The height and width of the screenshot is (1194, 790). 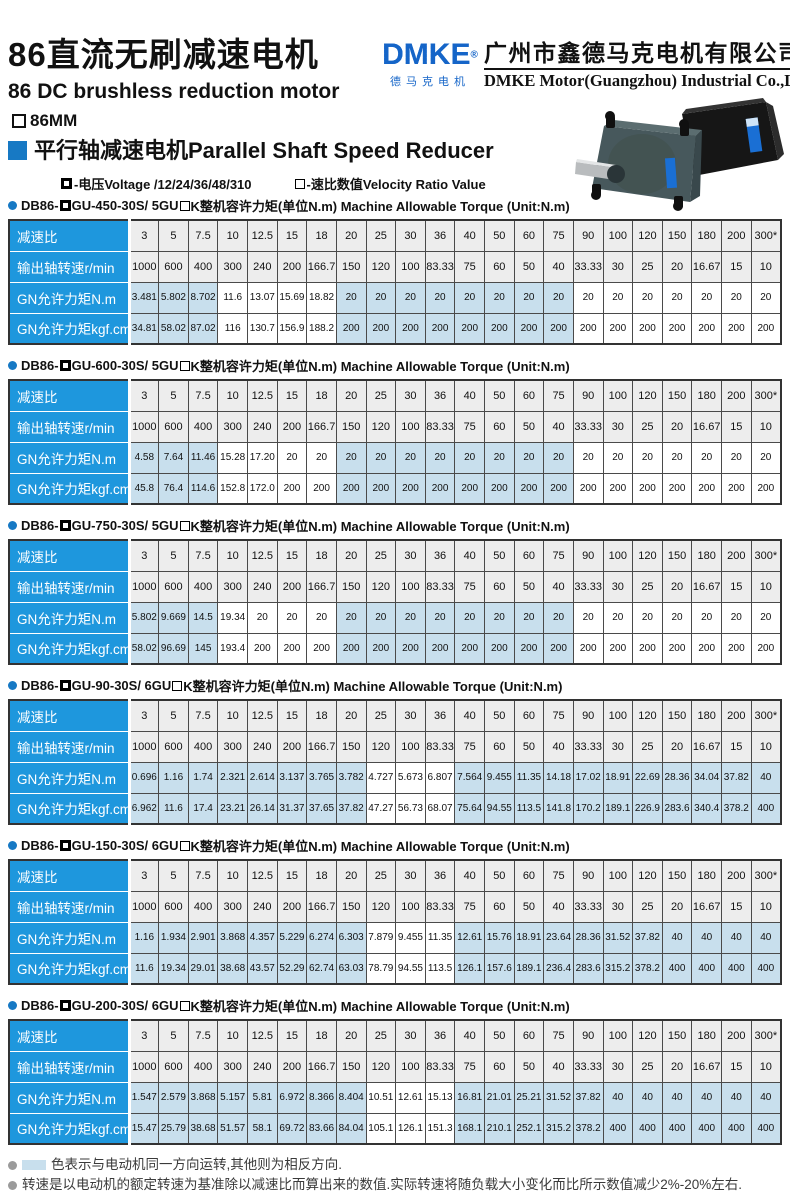 What do you see at coordinates (736, 777) in the screenshot?
I see `table-cell: 37.82` at bounding box center [736, 777].